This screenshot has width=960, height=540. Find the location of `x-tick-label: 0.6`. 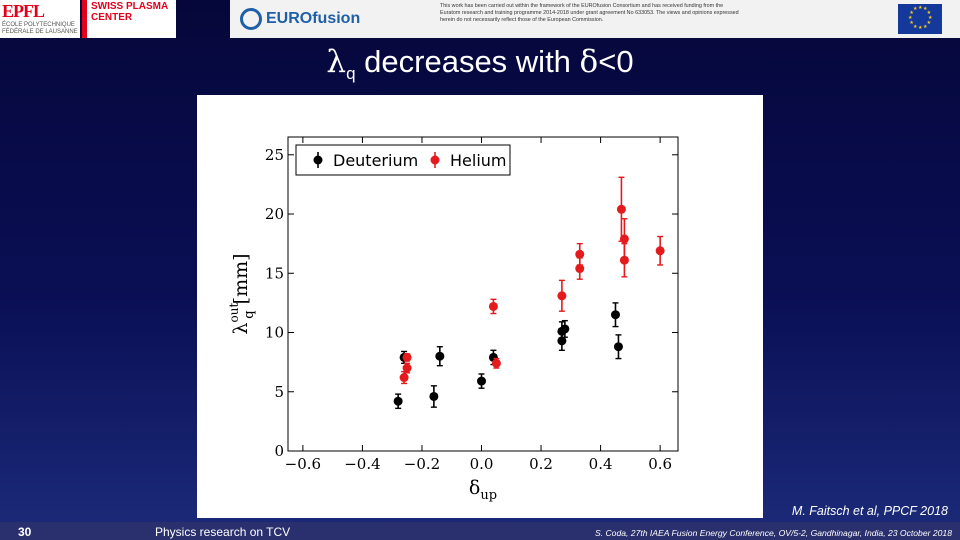

x-tick-label: 0.6 is located at coordinates (660, 464).